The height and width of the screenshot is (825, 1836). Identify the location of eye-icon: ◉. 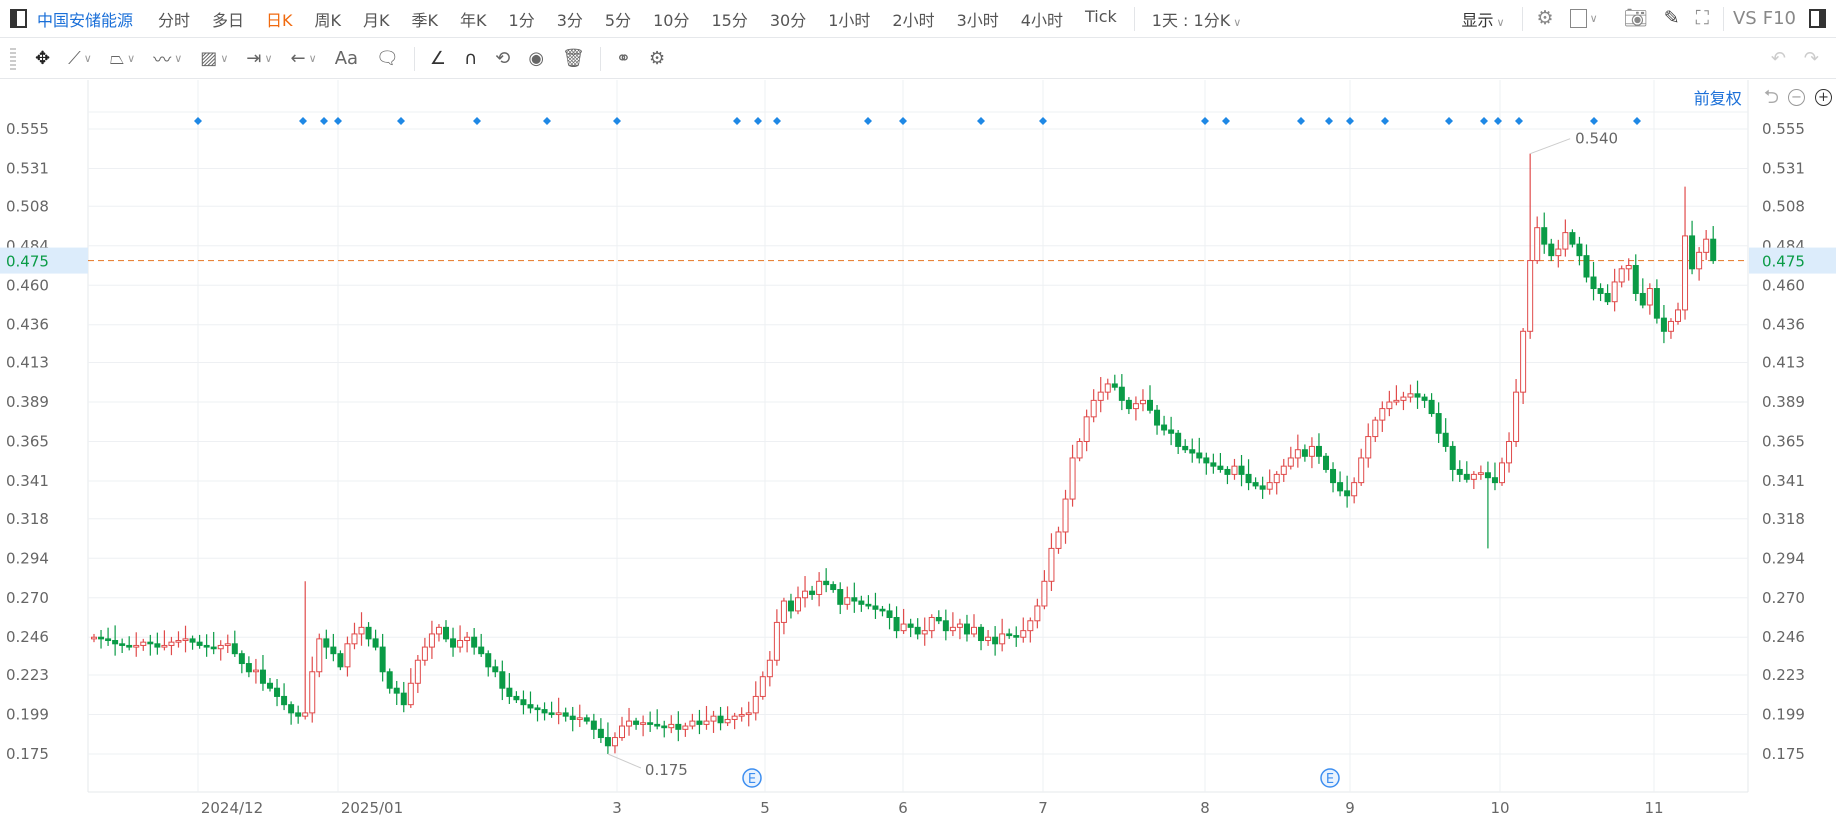
(536, 58).